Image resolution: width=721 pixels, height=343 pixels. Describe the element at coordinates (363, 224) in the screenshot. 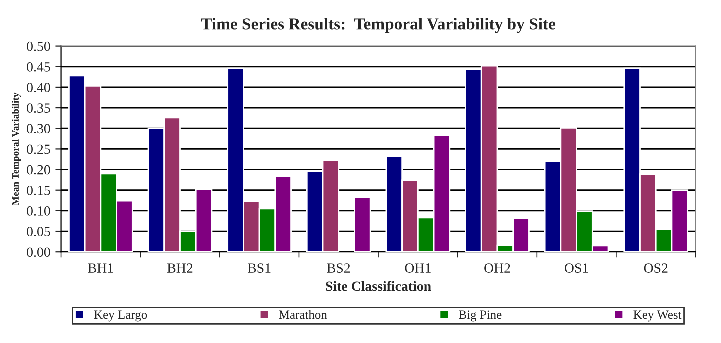

I see `bar` at that location.